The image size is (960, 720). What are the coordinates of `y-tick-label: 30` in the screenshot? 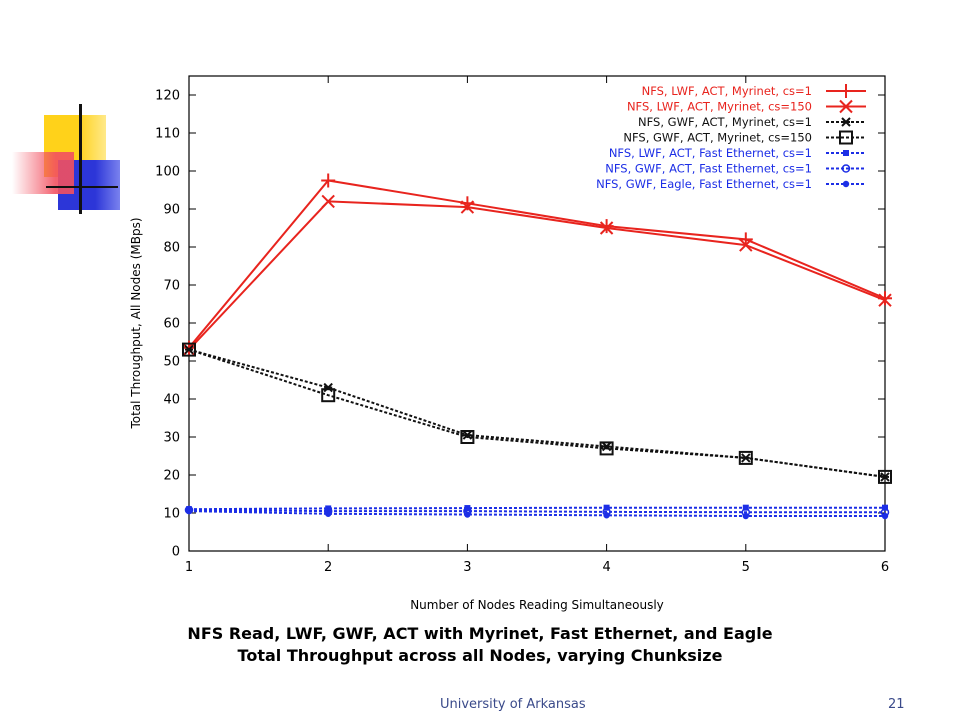 It's located at (171, 438).